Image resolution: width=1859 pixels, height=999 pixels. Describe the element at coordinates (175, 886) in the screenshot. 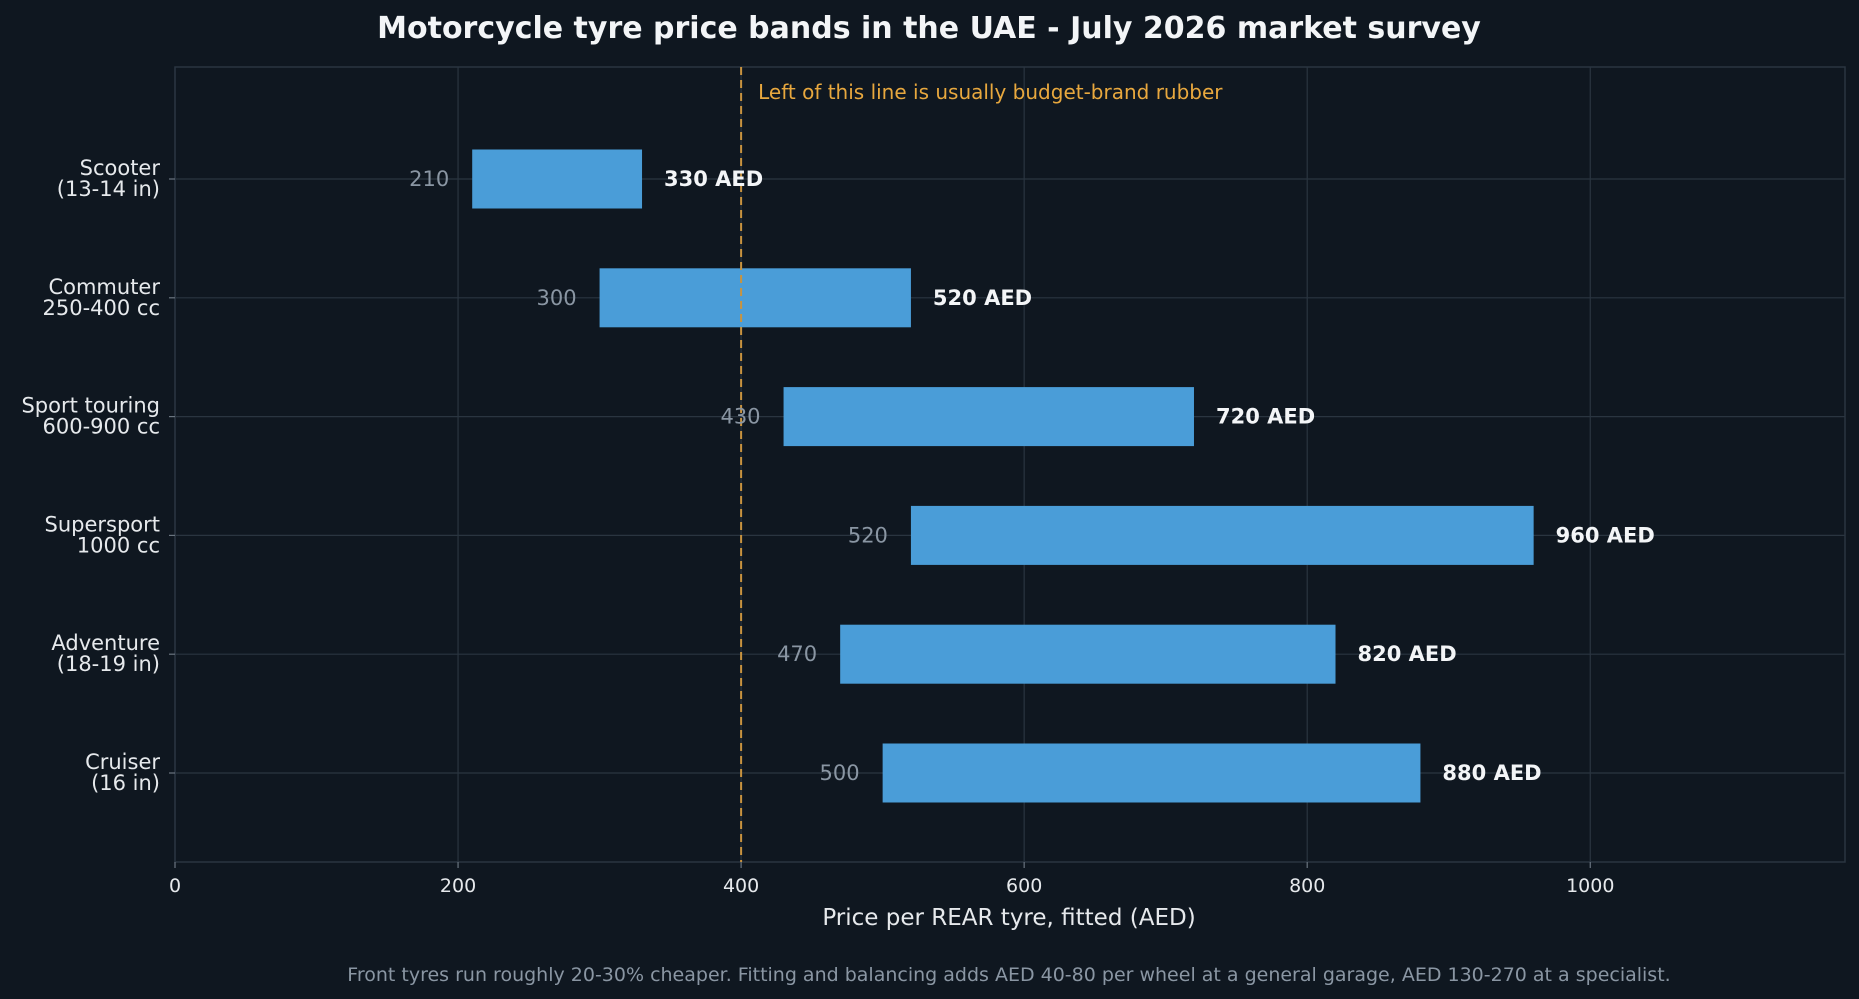

I see `x-tick-label: 0` at that location.